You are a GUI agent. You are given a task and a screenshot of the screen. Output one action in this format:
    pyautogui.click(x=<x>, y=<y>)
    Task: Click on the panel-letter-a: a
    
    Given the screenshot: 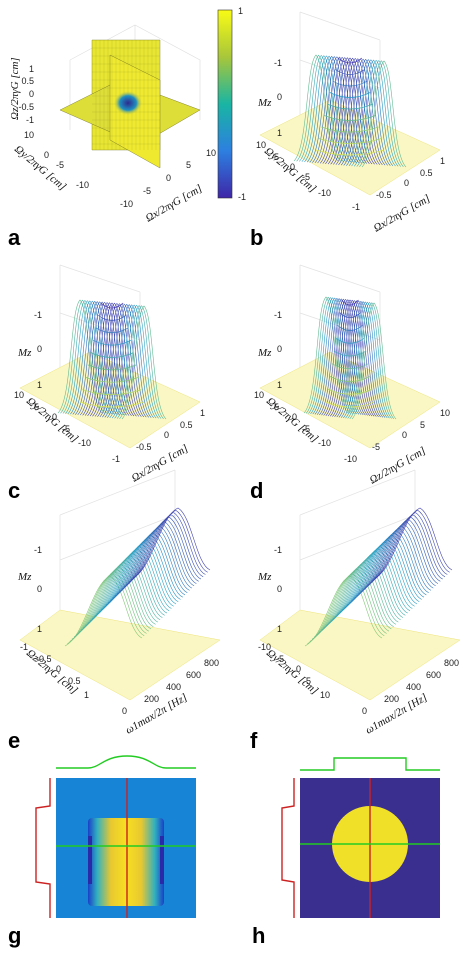 What is the action you would take?
    pyautogui.click(x=14, y=237)
    